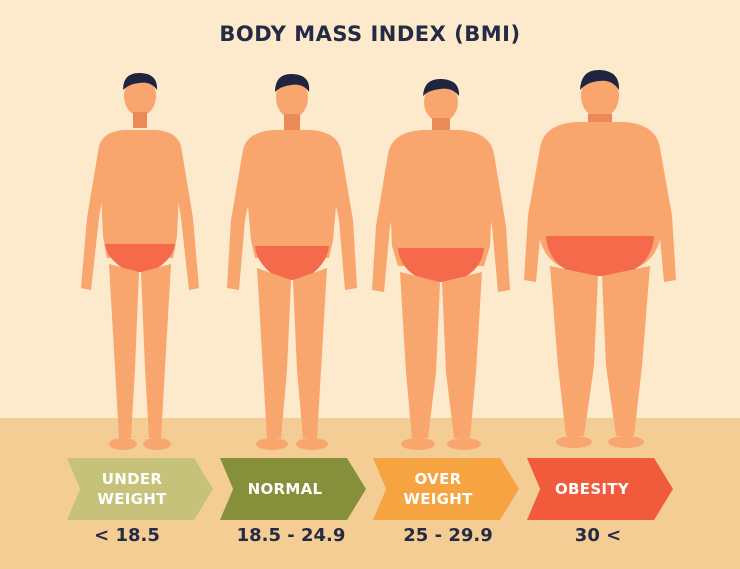 This screenshot has height=569, width=740. What do you see at coordinates (127, 535) in the screenshot?
I see `bmi-range-underweight: < 18.5` at bounding box center [127, 535].